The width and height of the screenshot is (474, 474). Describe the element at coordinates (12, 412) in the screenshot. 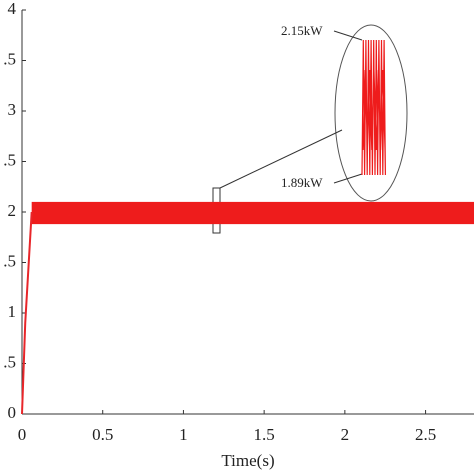

I see `y-tick-label: 0` at that location.